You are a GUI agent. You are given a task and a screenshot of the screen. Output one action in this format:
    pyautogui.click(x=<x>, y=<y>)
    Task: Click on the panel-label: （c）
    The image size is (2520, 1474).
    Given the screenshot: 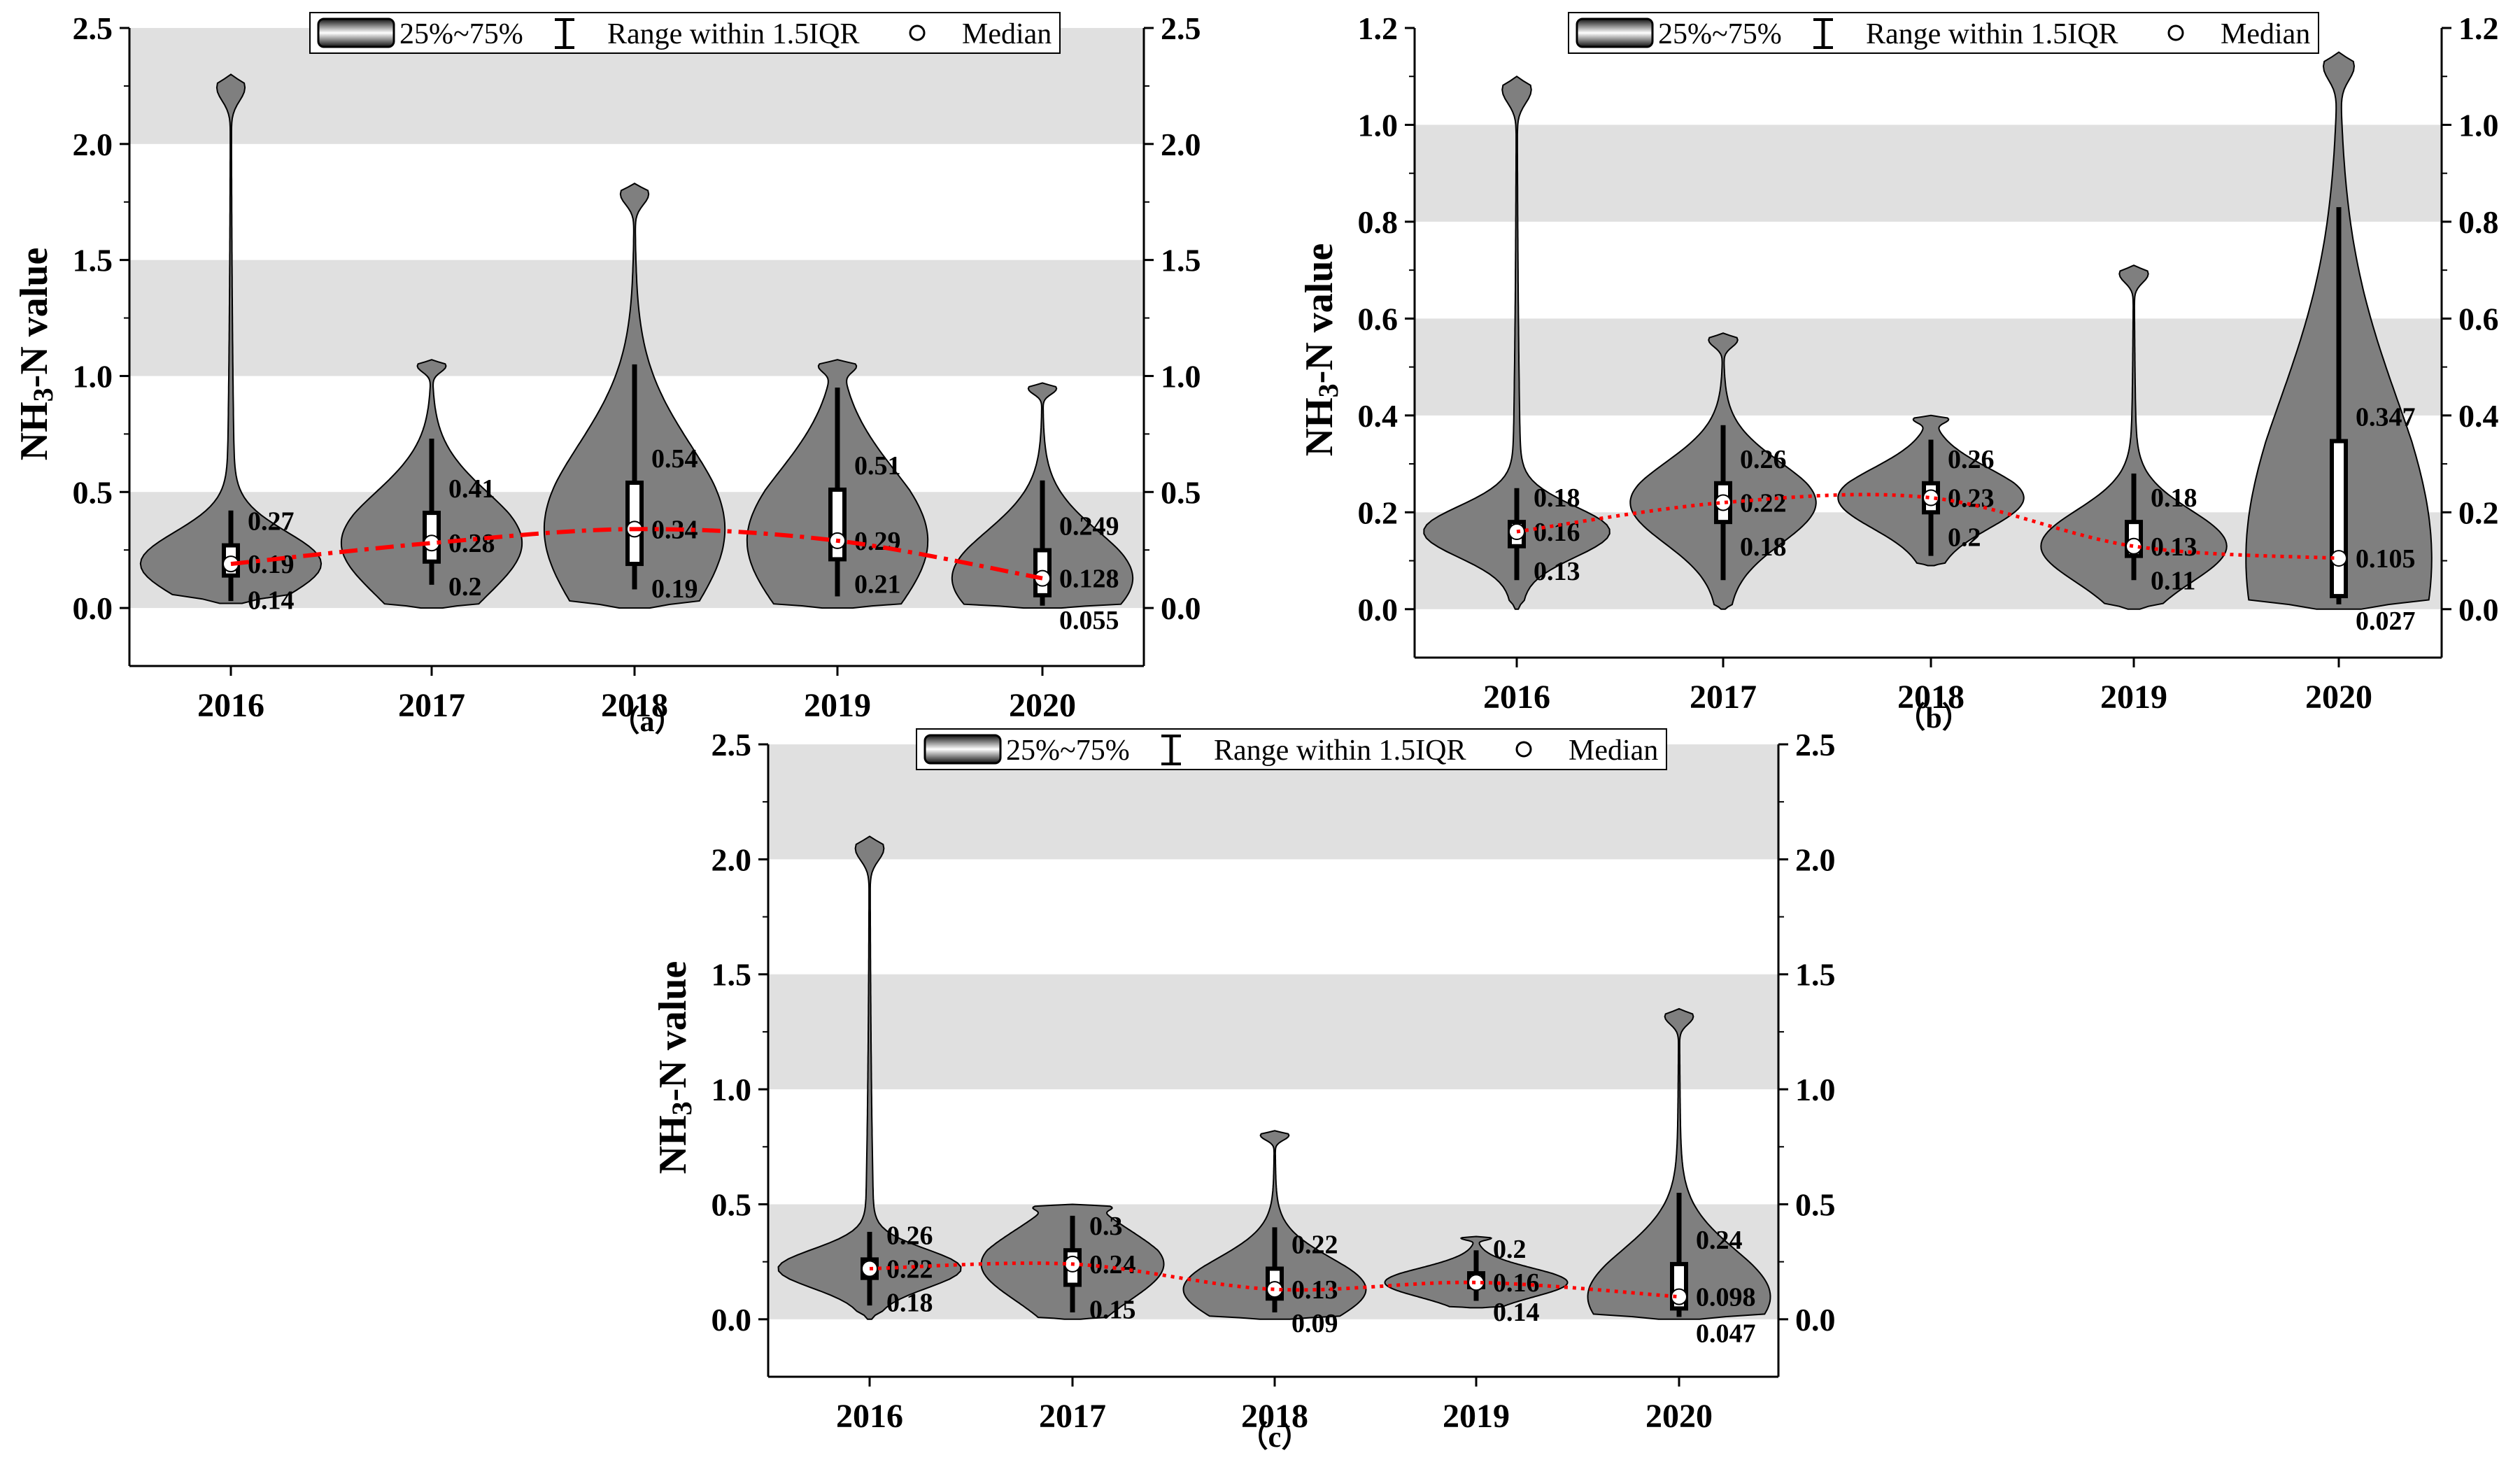 What is the action you would take?
    pyautogui.click(x=1275, y=1438)
    